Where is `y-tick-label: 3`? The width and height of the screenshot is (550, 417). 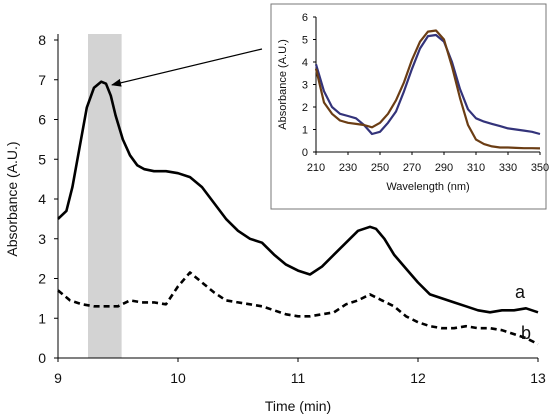 y-tick-label: 3 is located at coordinates (42, 239).